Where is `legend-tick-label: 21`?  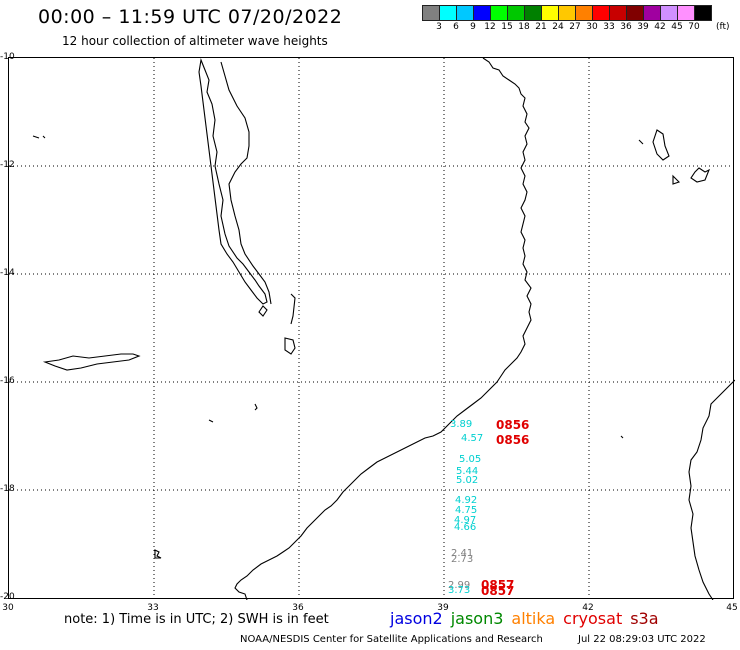
legend-tick-label: 21 is located at coordinates (541, 27).